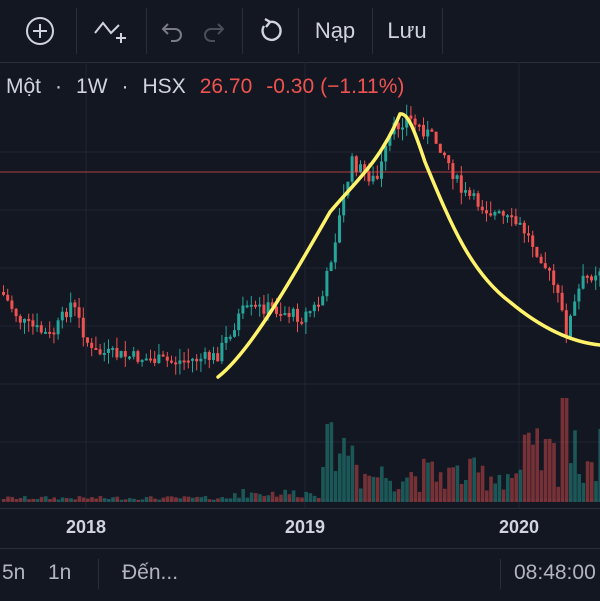 The height and width of the screenshot is (601, 600). I want to click on reload-button, so click(270, 31).